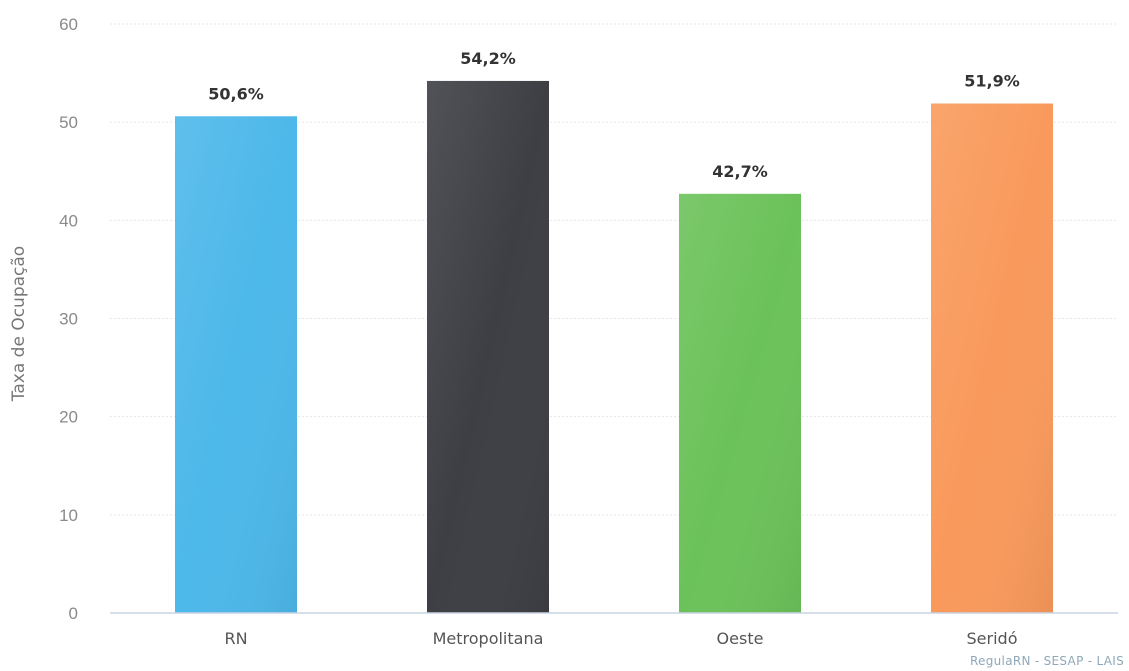 The height and width of the screenshot is (671, 1129). I want to click on y-tick-label: 0, so click(73, 613).